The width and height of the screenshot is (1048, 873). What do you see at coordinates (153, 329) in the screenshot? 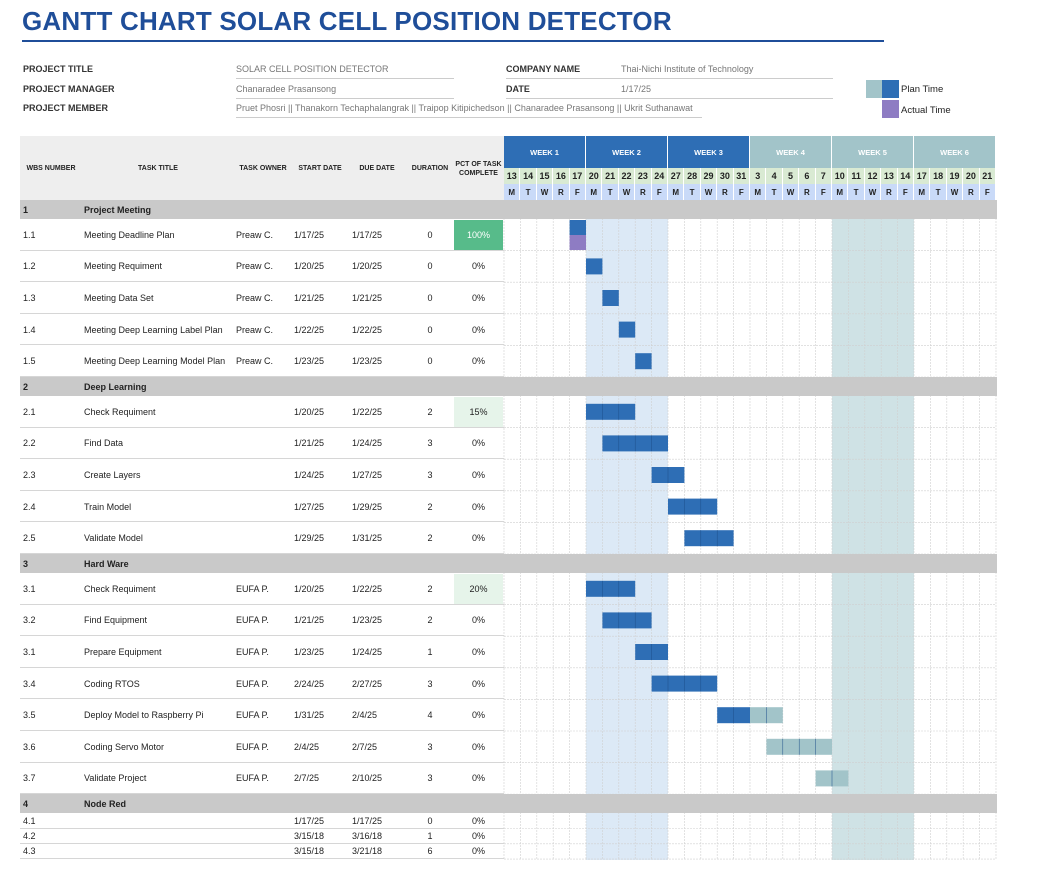
I see `task-title: Meeting Deep Learning Label Plan` at bounding box center [153, 329].